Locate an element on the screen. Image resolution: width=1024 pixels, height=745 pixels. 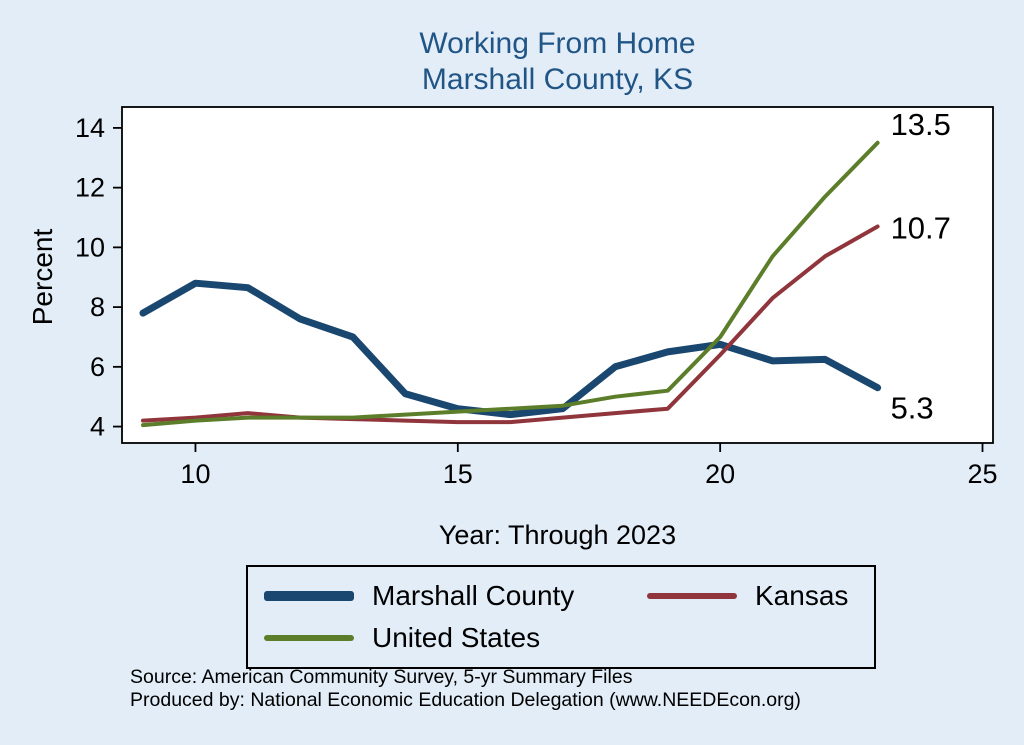
legend-swatch-kansas is located at coordinates (692, 596).